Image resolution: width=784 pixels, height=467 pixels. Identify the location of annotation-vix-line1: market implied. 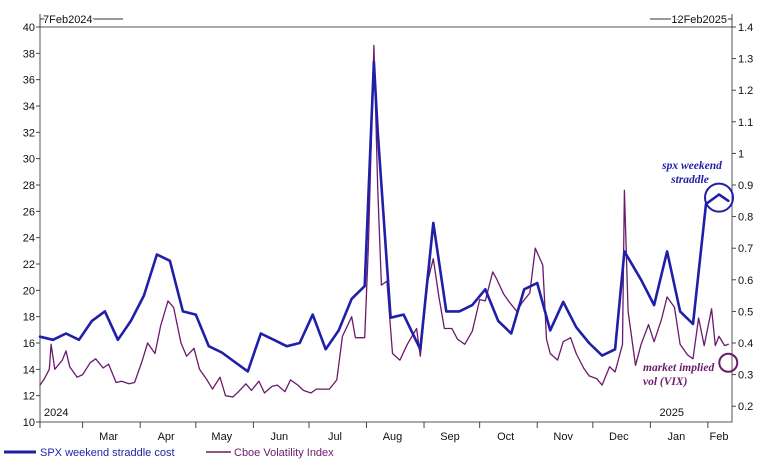
(678, 368).